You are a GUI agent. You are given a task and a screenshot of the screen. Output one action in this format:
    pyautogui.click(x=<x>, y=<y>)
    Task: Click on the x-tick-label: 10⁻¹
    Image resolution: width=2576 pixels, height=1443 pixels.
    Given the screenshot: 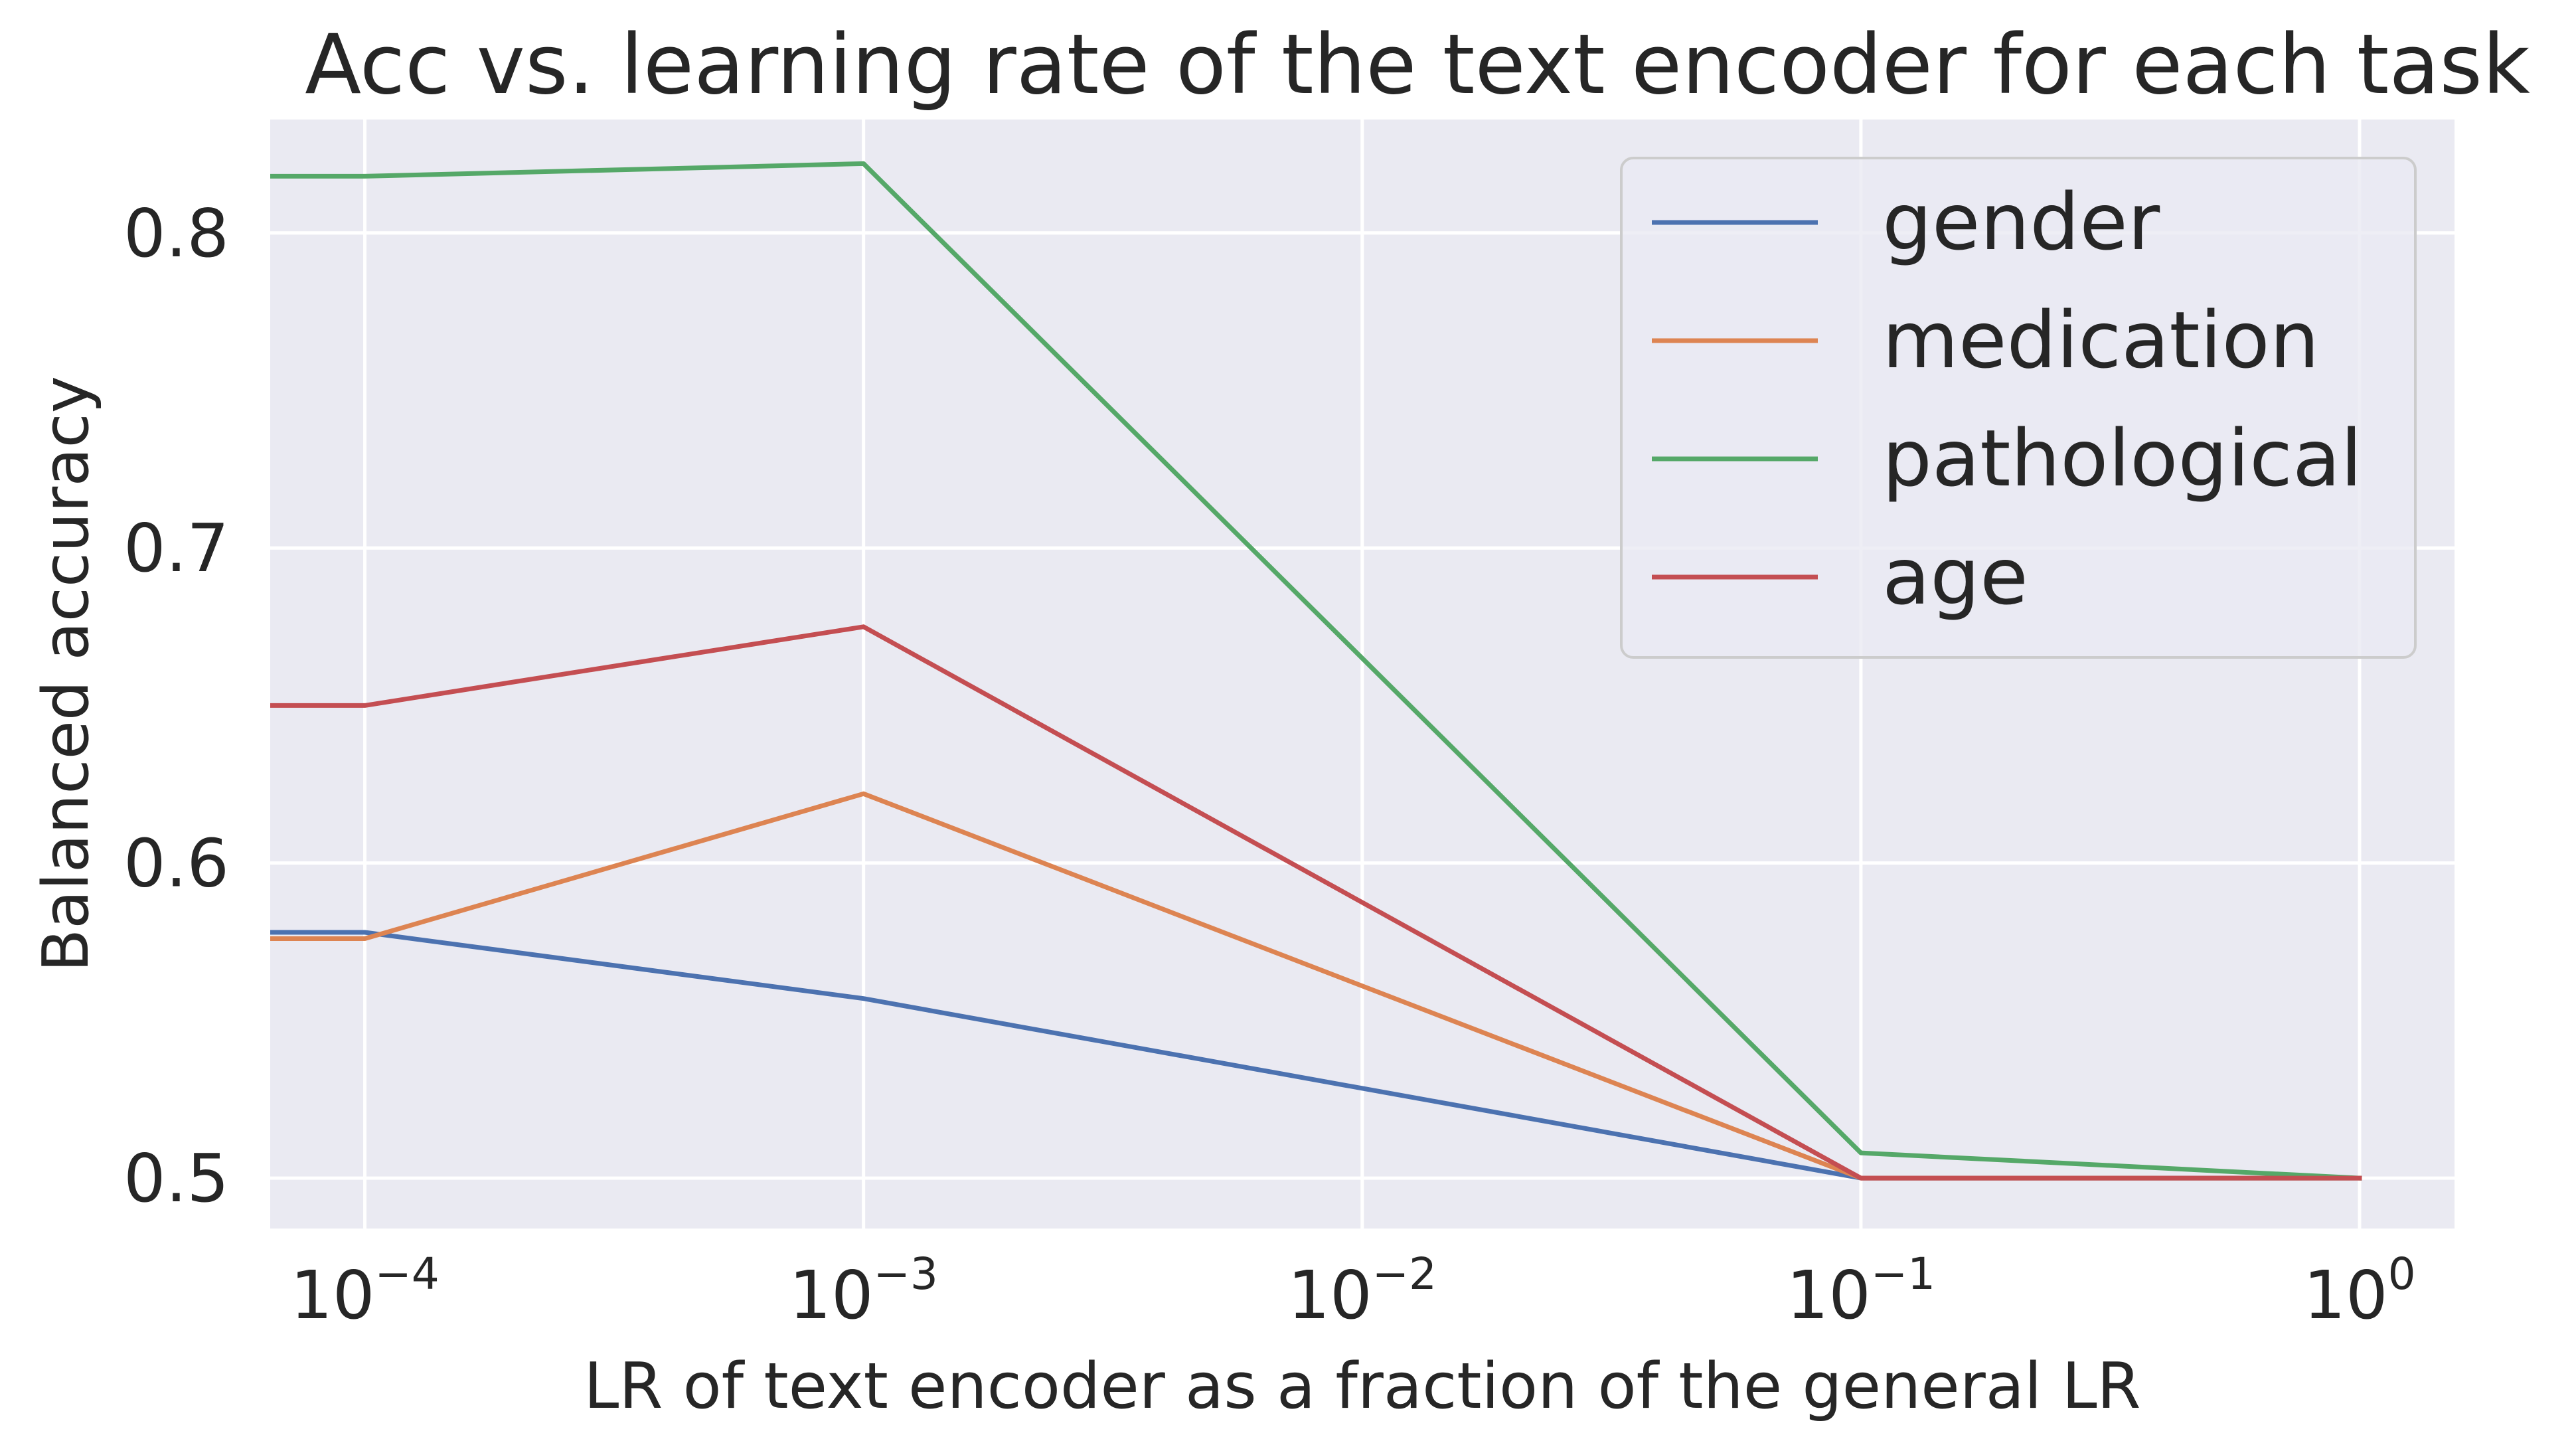 What is the action you would take?
    pyautogui.click(x=1861, y=1291)
    